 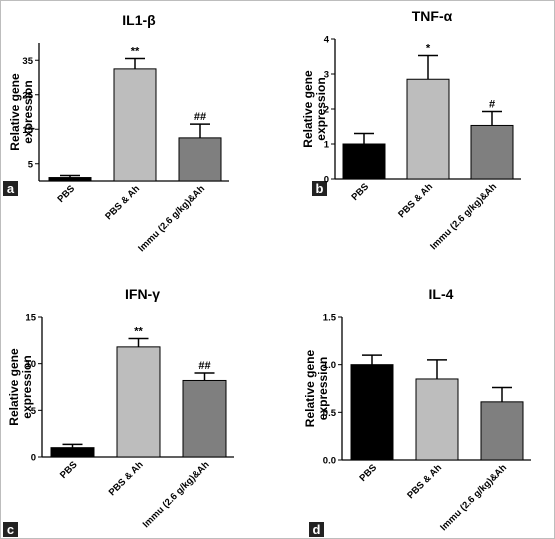 What do you see at coordinates (330, 318) in the screenshot?
I see `y-tick-label: 1.5` at bounding box center [330, 318].